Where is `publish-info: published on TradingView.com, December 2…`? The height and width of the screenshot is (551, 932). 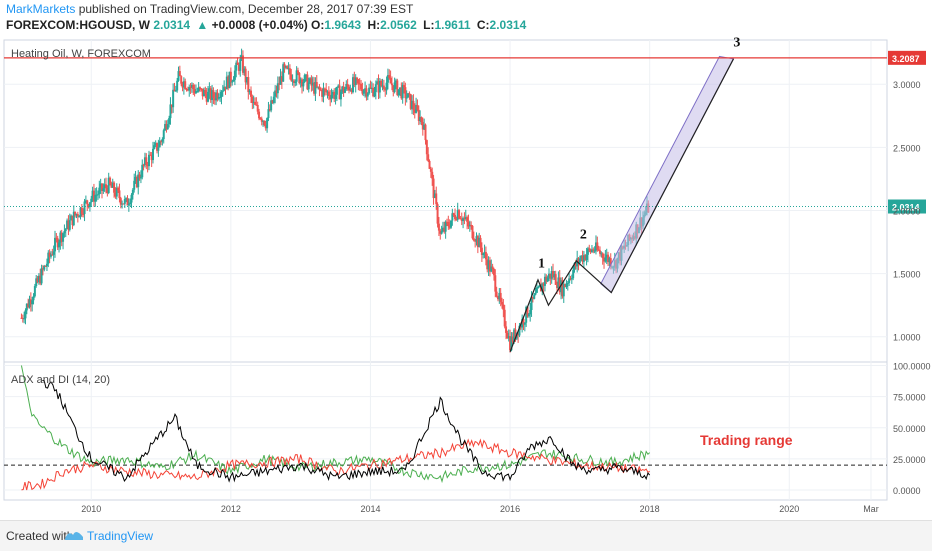 publish-info: published on TradingView.com, December 2… is located at coordinates (246, 9).